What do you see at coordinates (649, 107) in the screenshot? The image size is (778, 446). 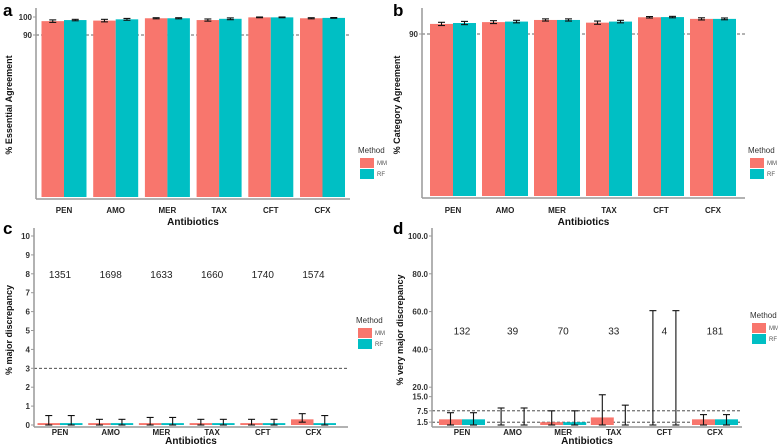 I see `bar-MM-CFT` at bounding box center [649, 107].